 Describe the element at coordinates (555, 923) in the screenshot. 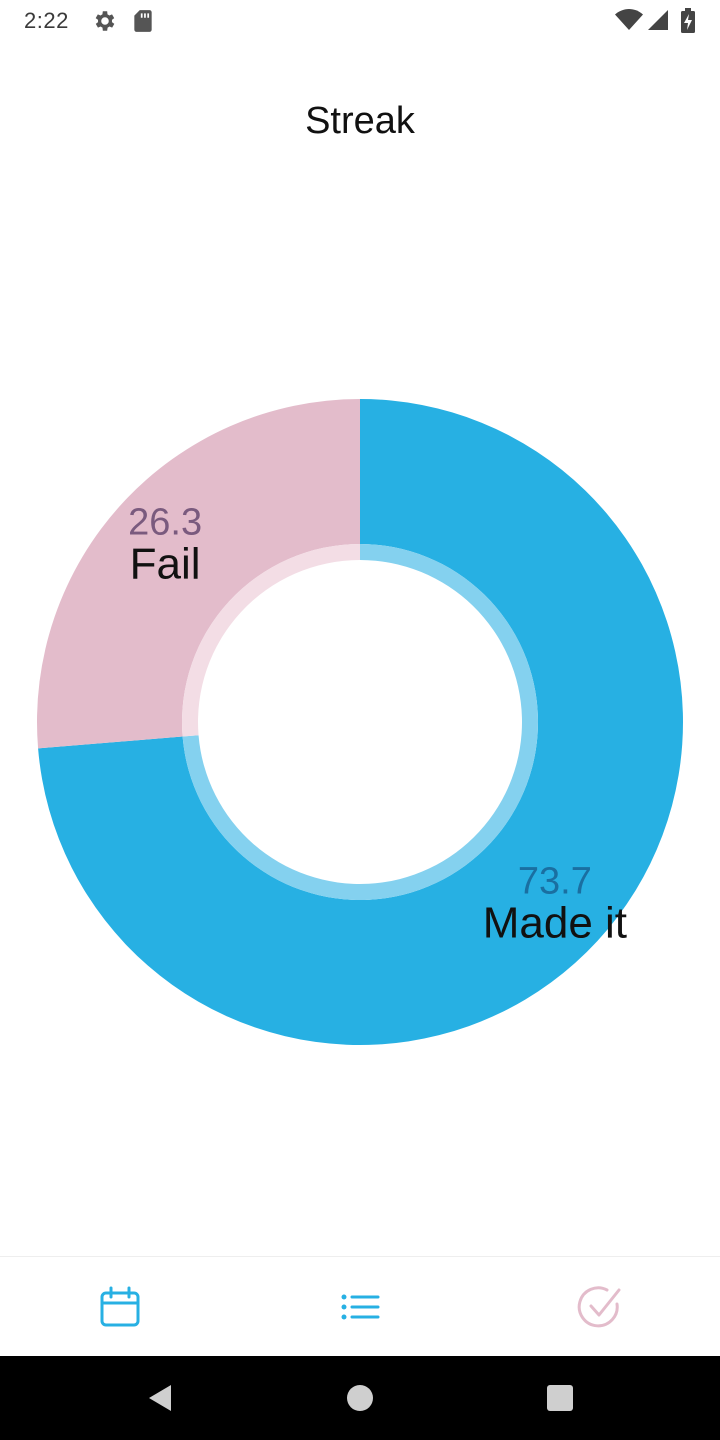

I see `data-label-category-made-it: Made it` at that location.